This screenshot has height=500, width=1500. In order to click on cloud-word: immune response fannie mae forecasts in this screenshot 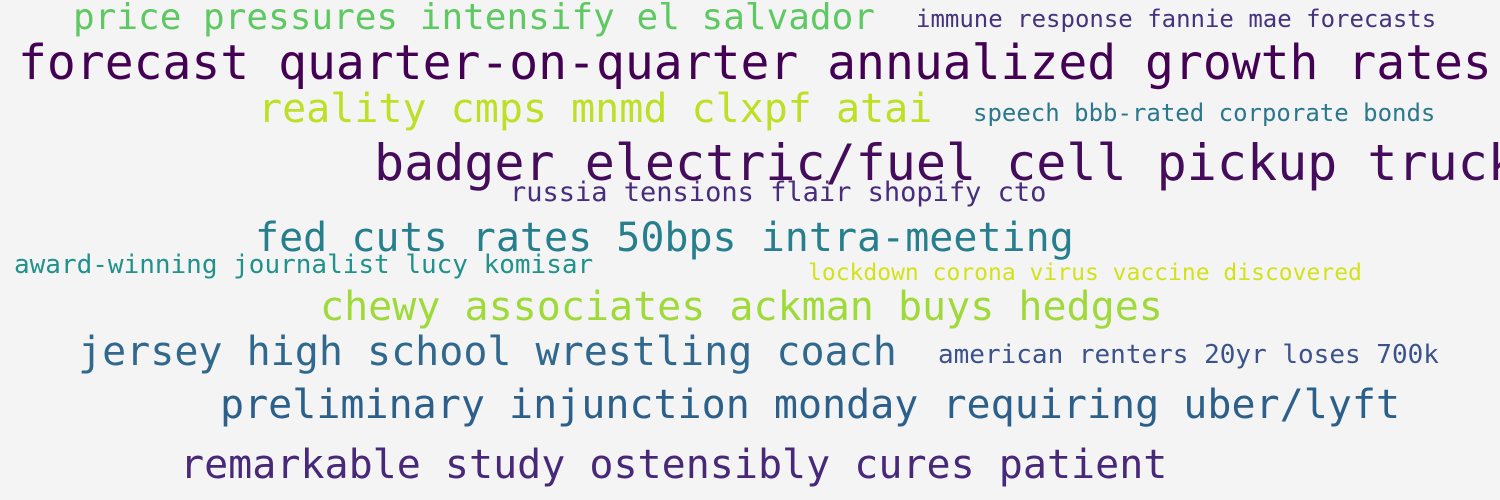, I will do `click(1176, 19)`.